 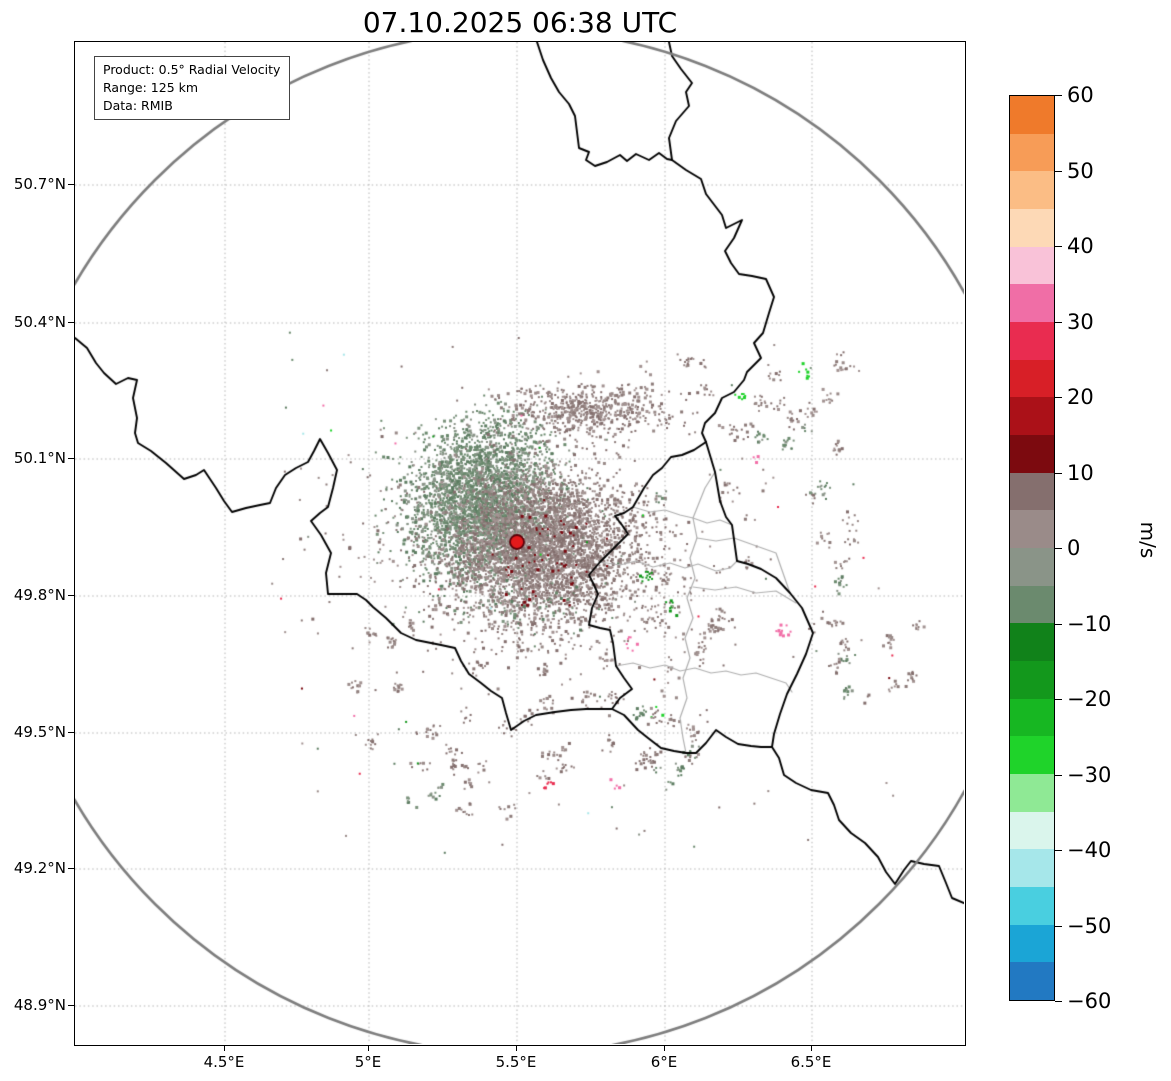 What do you see at coordinates (1080, 397) in the screenshot?
I see `colorbar-tick-label: 20` at bounding box center [1080, 397].